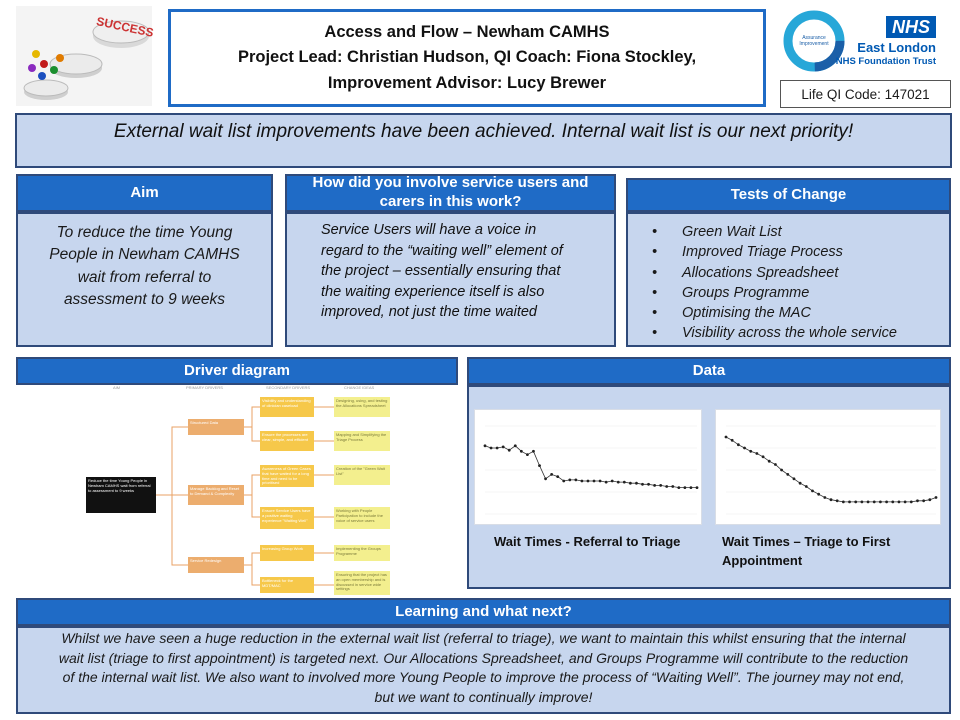 This screenshot has height=720, width=960. Describe the element at coordinates (788, 293) in the screenshot. I see `tests-item: Groups Programme` at that location.